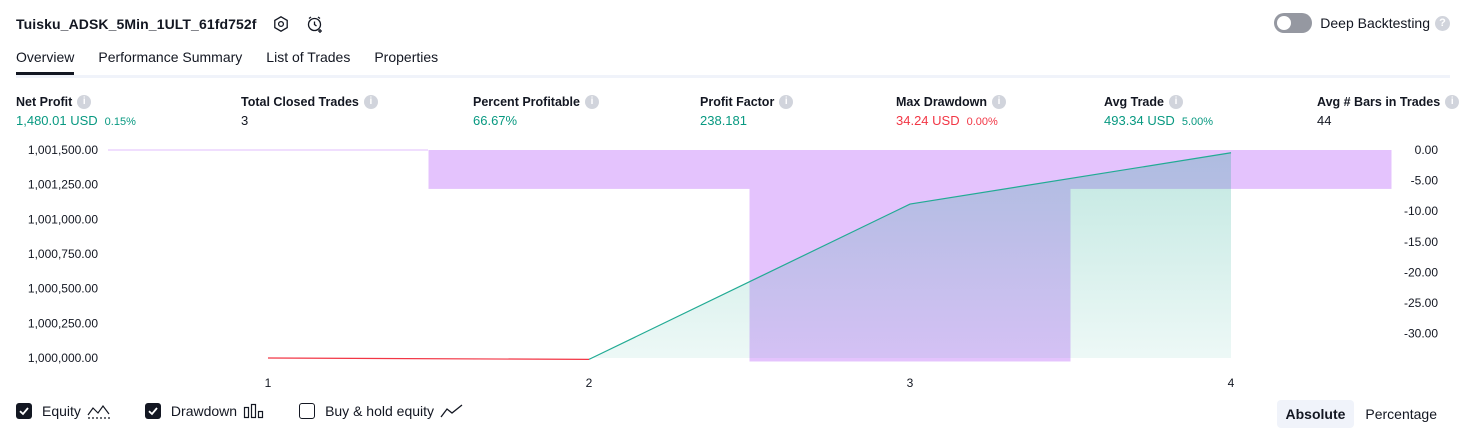 The image size is (1466, 438). What do you see at coordinates (44, 101) in the screenshot?
I see `metric-label: Net Profit` at bounding box center [44, 101].